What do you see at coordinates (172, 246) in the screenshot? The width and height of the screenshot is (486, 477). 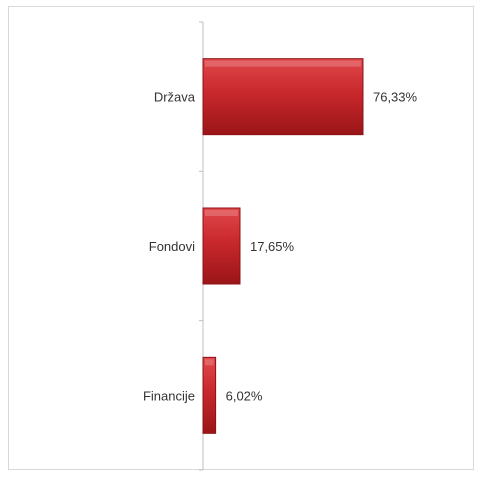 I see `category-label: Fondovi` at bounding box center [172, 246].